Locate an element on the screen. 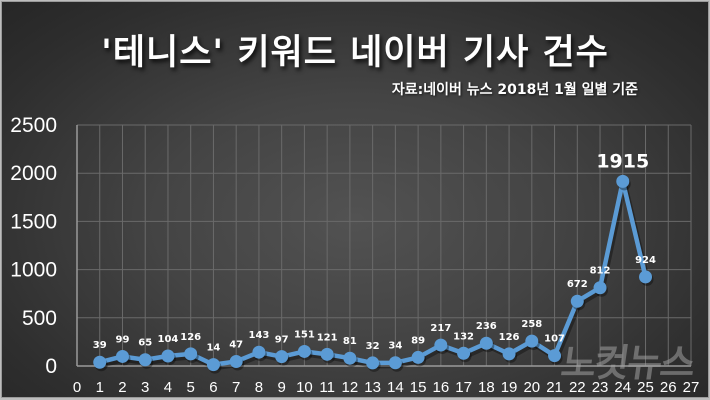  x-tick-label: 23 is located at coordinates (600, 387).